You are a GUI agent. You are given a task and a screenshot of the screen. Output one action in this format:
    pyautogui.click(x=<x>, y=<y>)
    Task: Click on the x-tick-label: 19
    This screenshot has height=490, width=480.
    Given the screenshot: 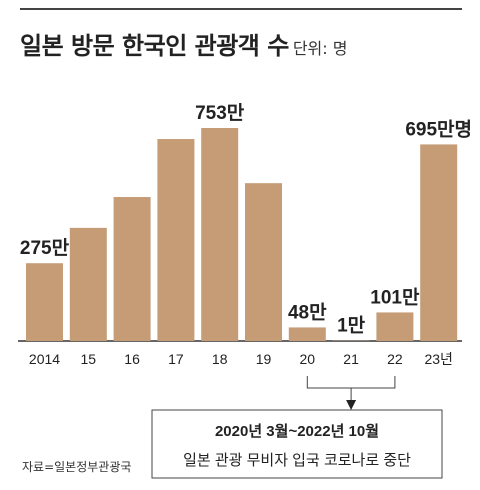 What is the action you would take?
    pyautogui.click(x=264, y=359)
    